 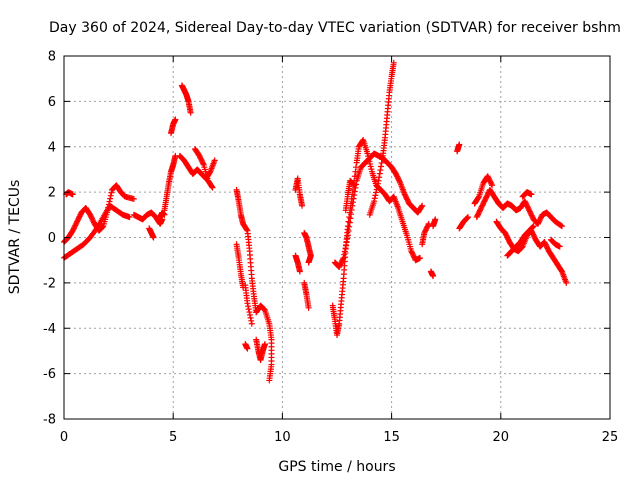 I want to click on y-axis-label: SDTVAR / TECUs, so click(x=15, y=237).